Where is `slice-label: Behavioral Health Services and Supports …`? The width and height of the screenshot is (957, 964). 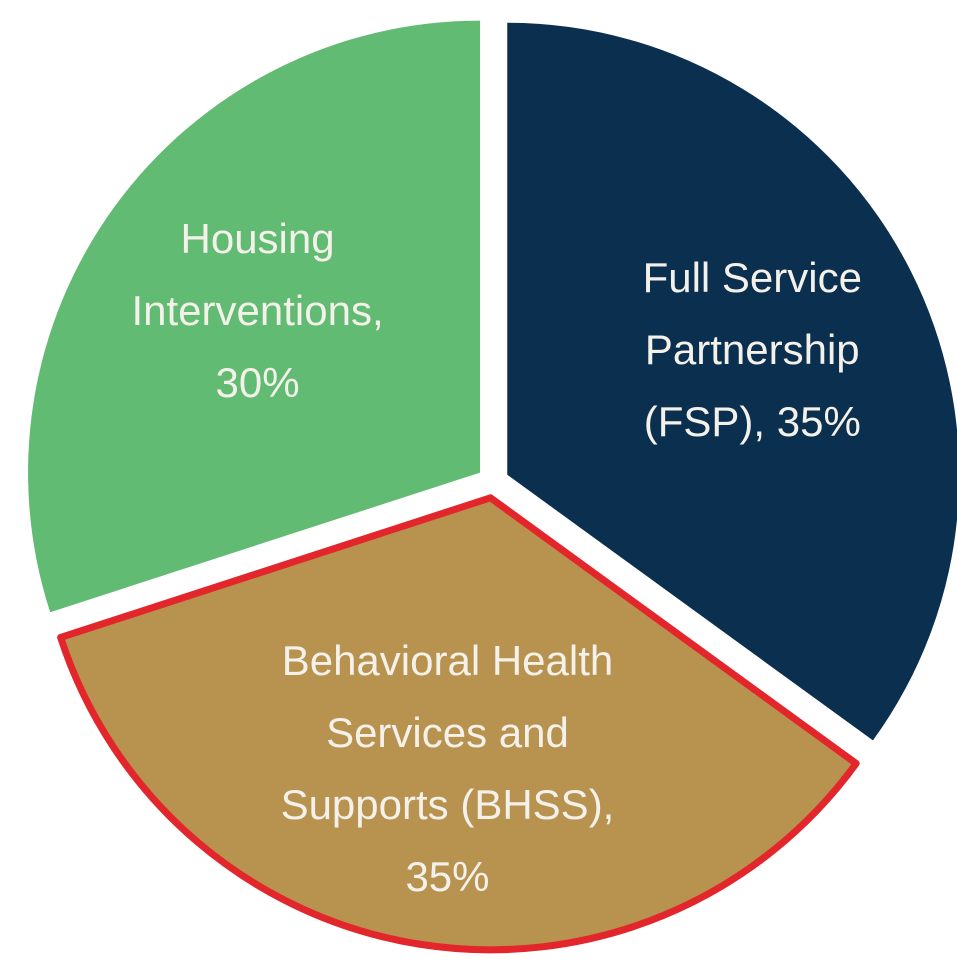 slice-label: Behavioral Health Services and Supports … is located at coordinates (447, 769).